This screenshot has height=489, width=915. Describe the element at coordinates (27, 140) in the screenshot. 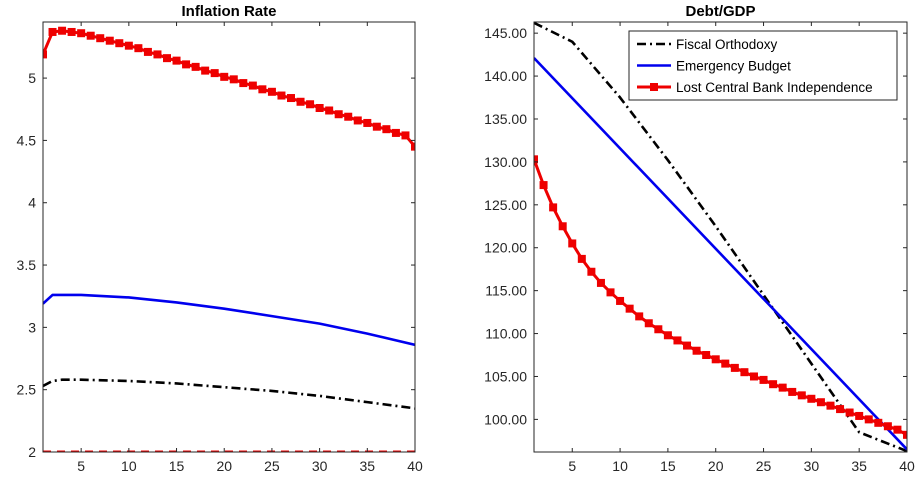

I see `y-tick-label: 4.5` at that location.